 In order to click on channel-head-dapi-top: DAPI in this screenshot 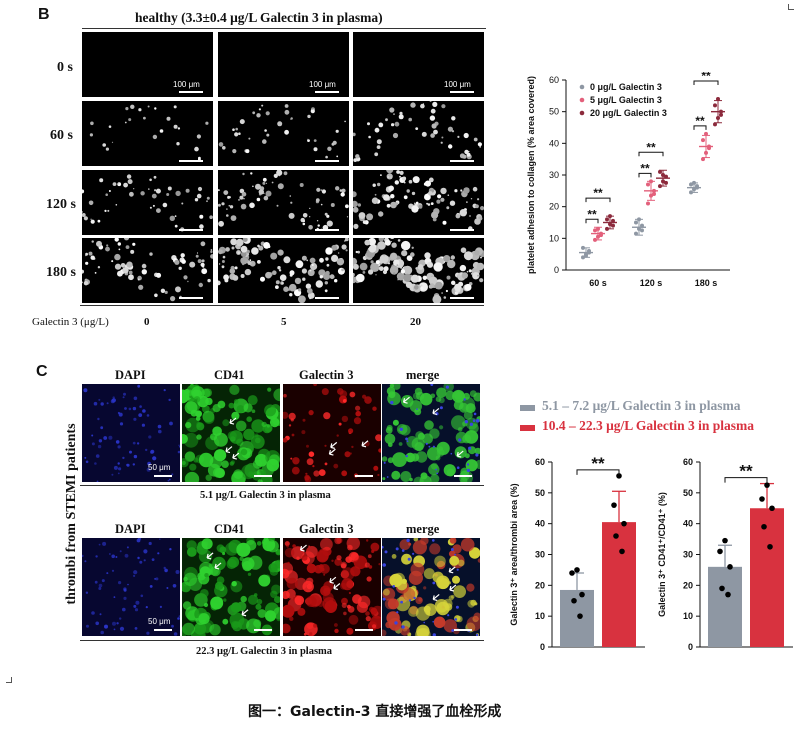, I will do `click(130, 375)`.